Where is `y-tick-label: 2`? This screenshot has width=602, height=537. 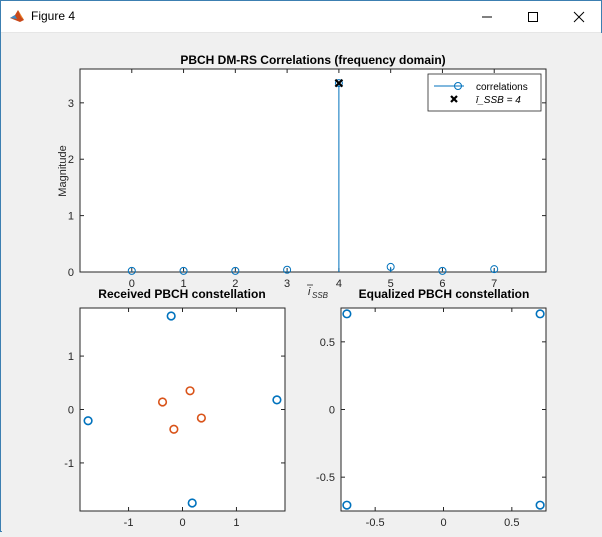
y-tick-label: 2 is located at coordinates (71, 160).